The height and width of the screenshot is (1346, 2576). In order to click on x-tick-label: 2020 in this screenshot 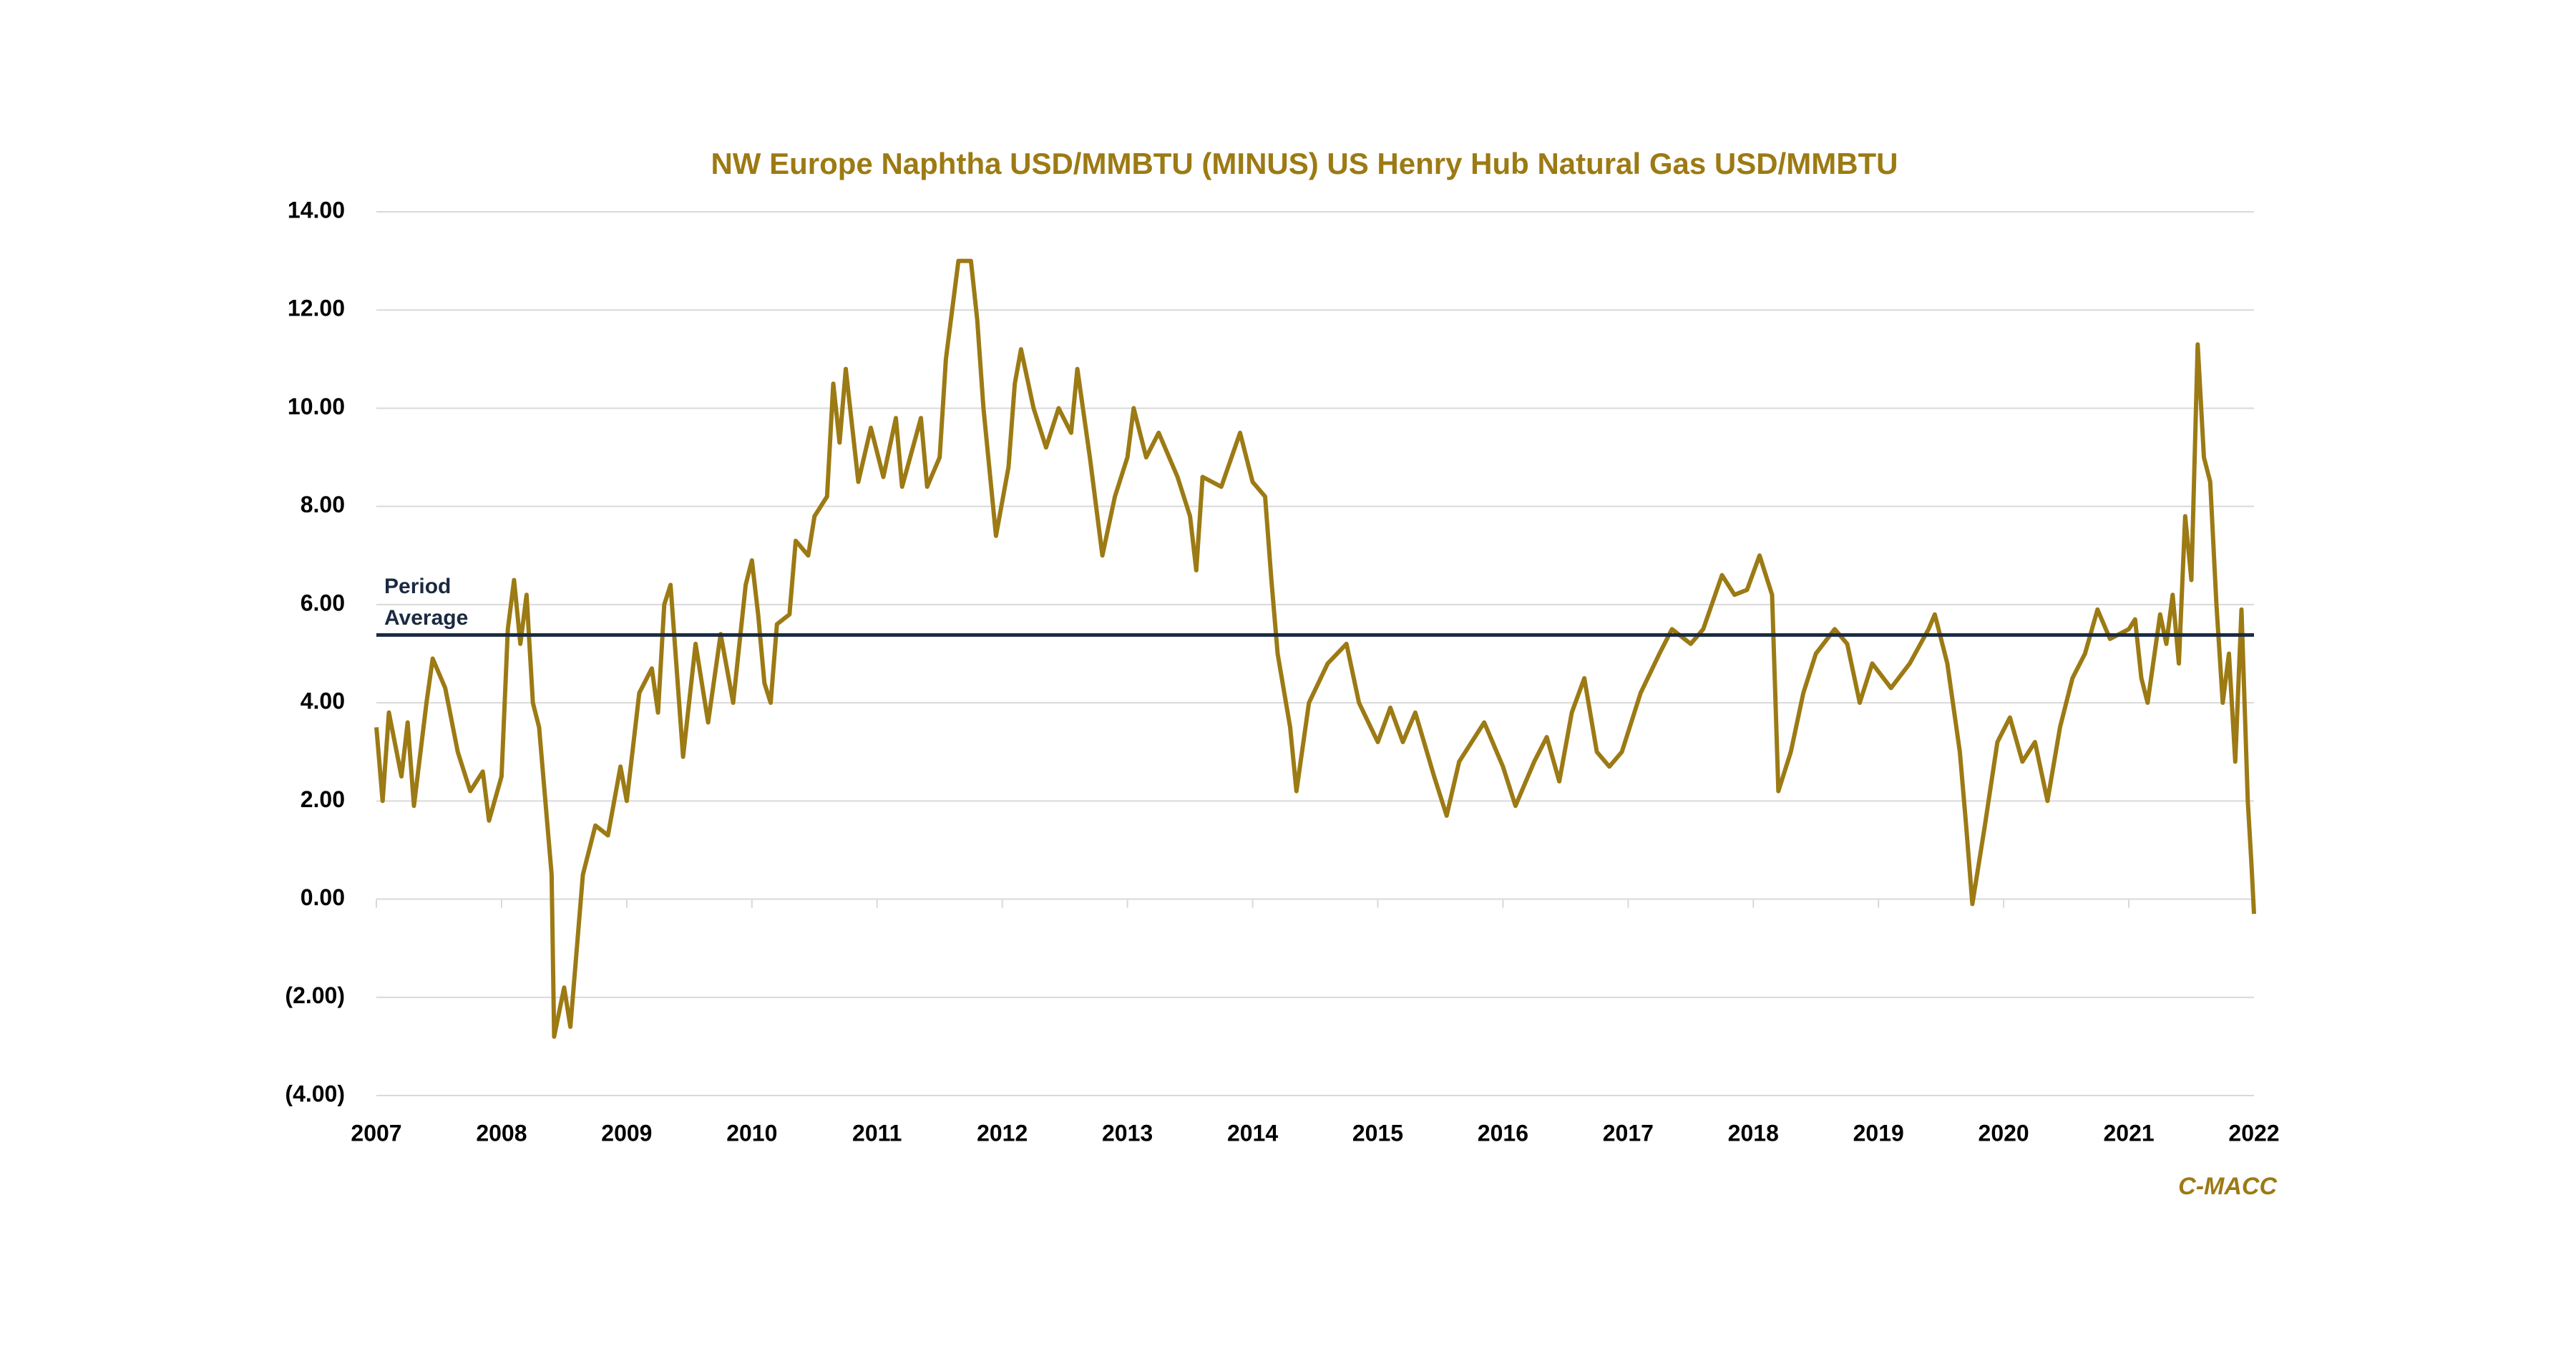, I will do `click(2004, 1133)`.